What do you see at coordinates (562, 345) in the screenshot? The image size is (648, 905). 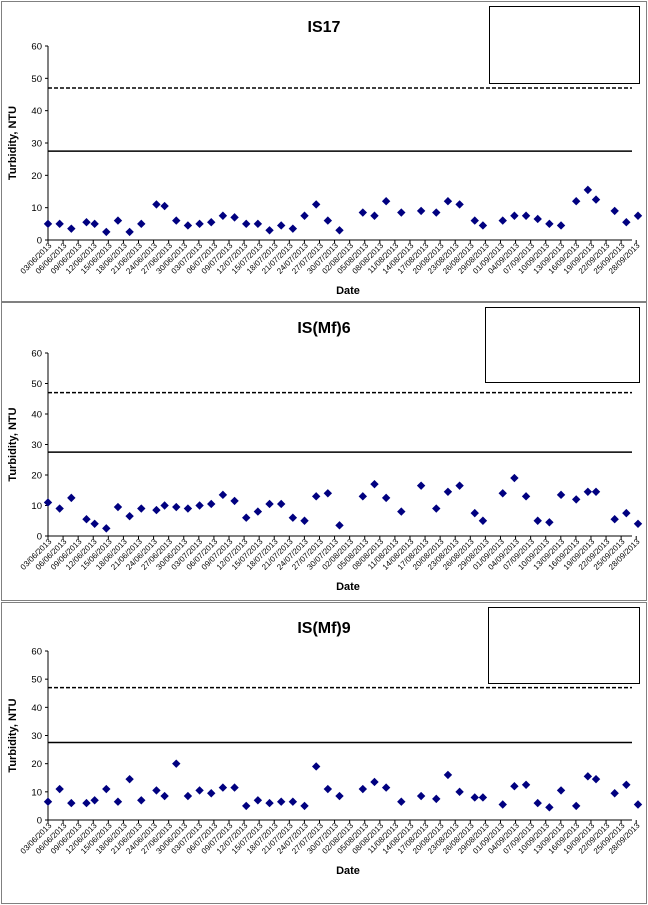 I see `legend` at bounding box center [562, 345].